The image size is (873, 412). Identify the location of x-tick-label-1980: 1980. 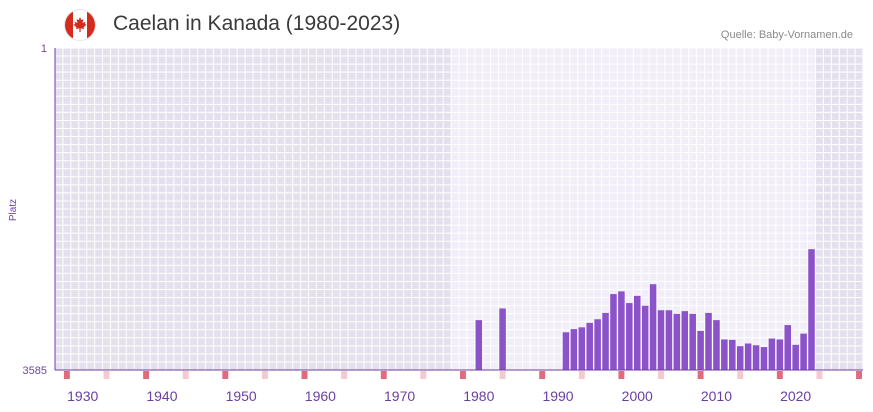
(478, 396).